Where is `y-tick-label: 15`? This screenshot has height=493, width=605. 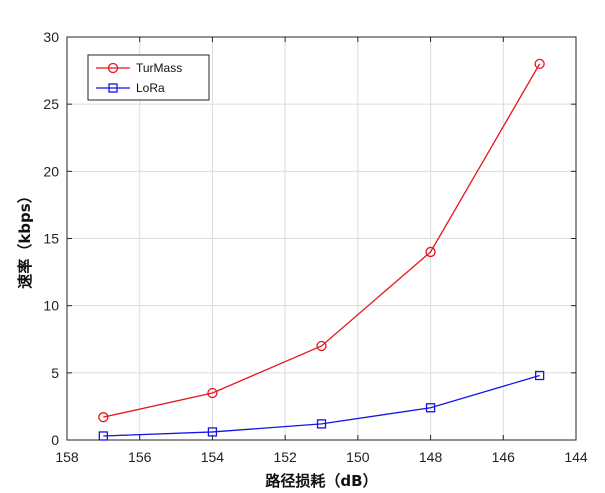
y-tick-label: 15 is located at coordinates (51, 239).